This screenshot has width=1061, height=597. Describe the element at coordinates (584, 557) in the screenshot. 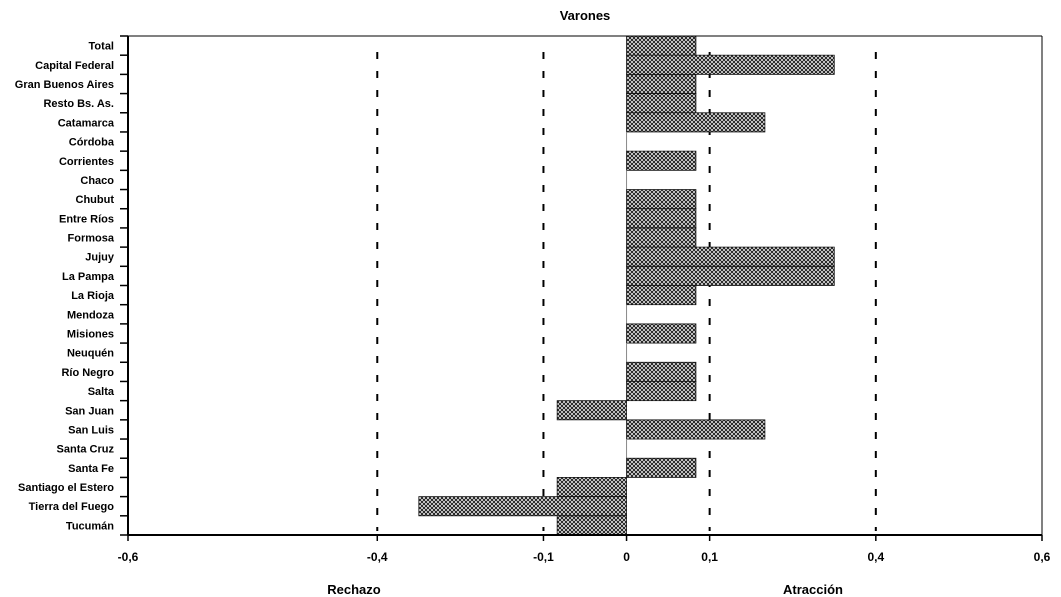

I see `x-tick-labels: -0,6 -0,4 -0,1 0 0,1 0,4 0,6` at that location.